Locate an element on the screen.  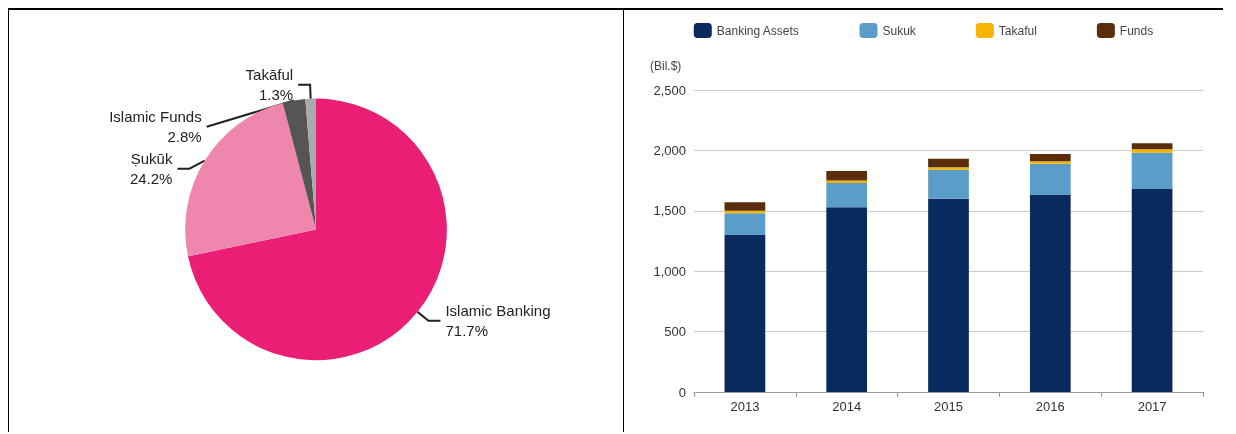
x-tick-label: 2017 is located at coordinates (1152, 406).